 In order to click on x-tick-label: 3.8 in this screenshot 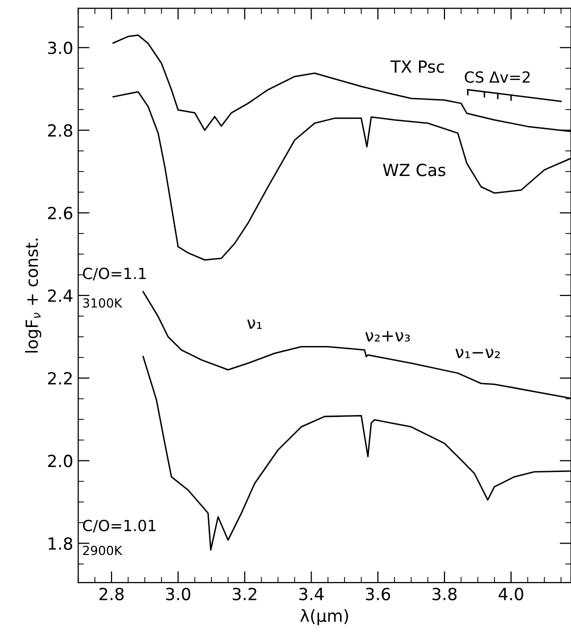, I will do `click(444, 594)`.